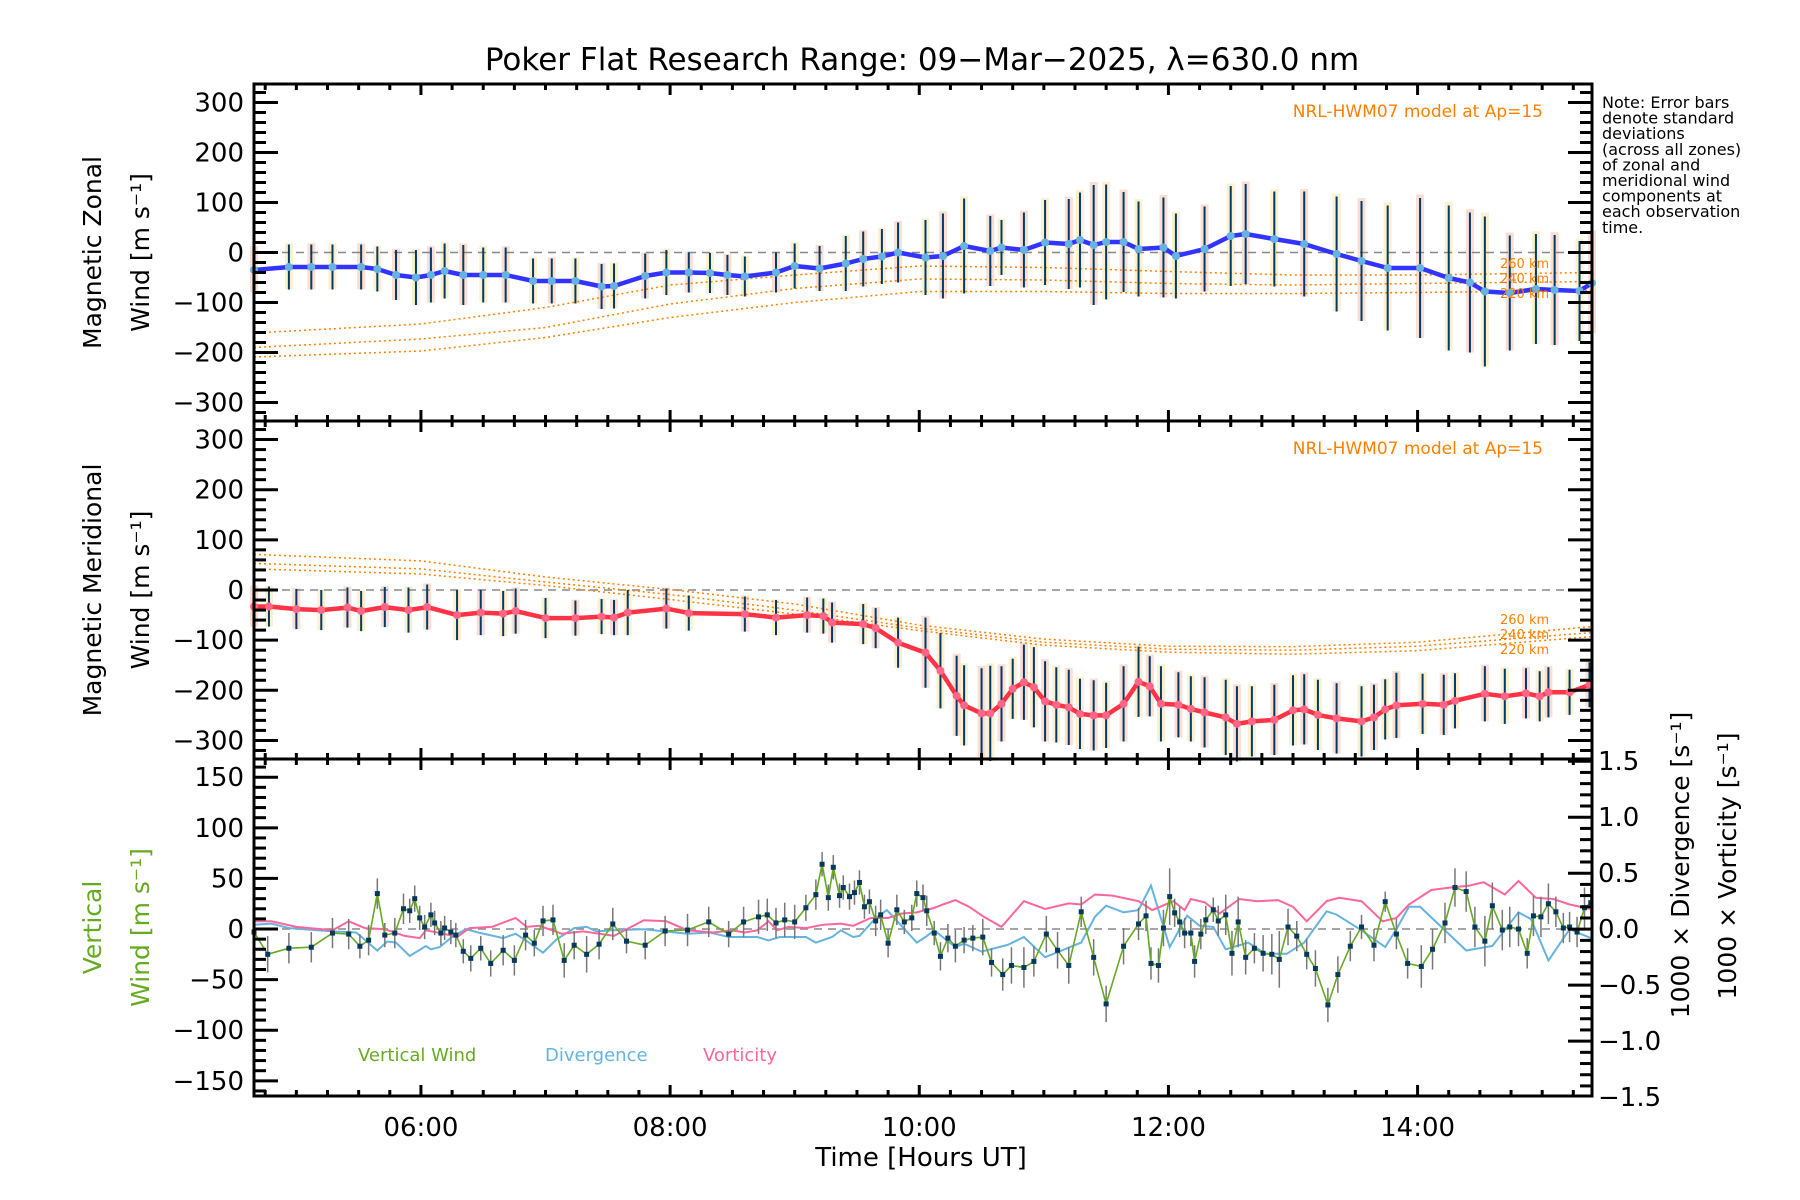  What do you see at coordinates (1524, 264) in the screenshot?
I see `altitude-label: 260 km` at bounding box center [1524, 264].